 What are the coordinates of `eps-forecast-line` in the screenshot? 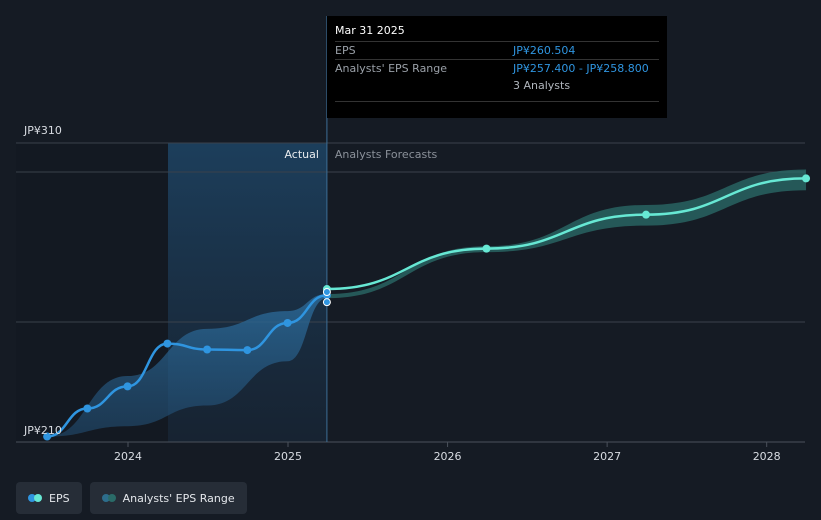 It's located at (566, 234).